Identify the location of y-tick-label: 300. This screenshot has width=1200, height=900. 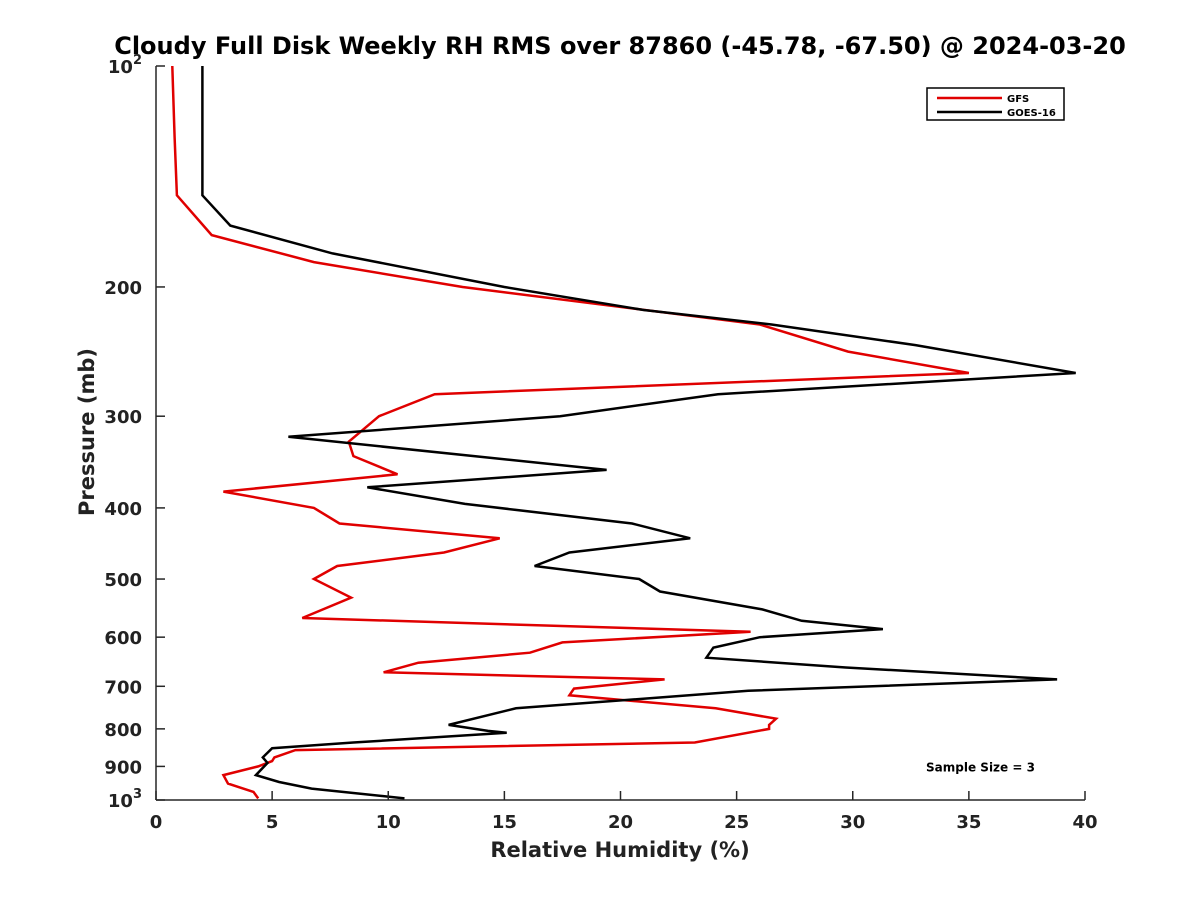
(123, 417).